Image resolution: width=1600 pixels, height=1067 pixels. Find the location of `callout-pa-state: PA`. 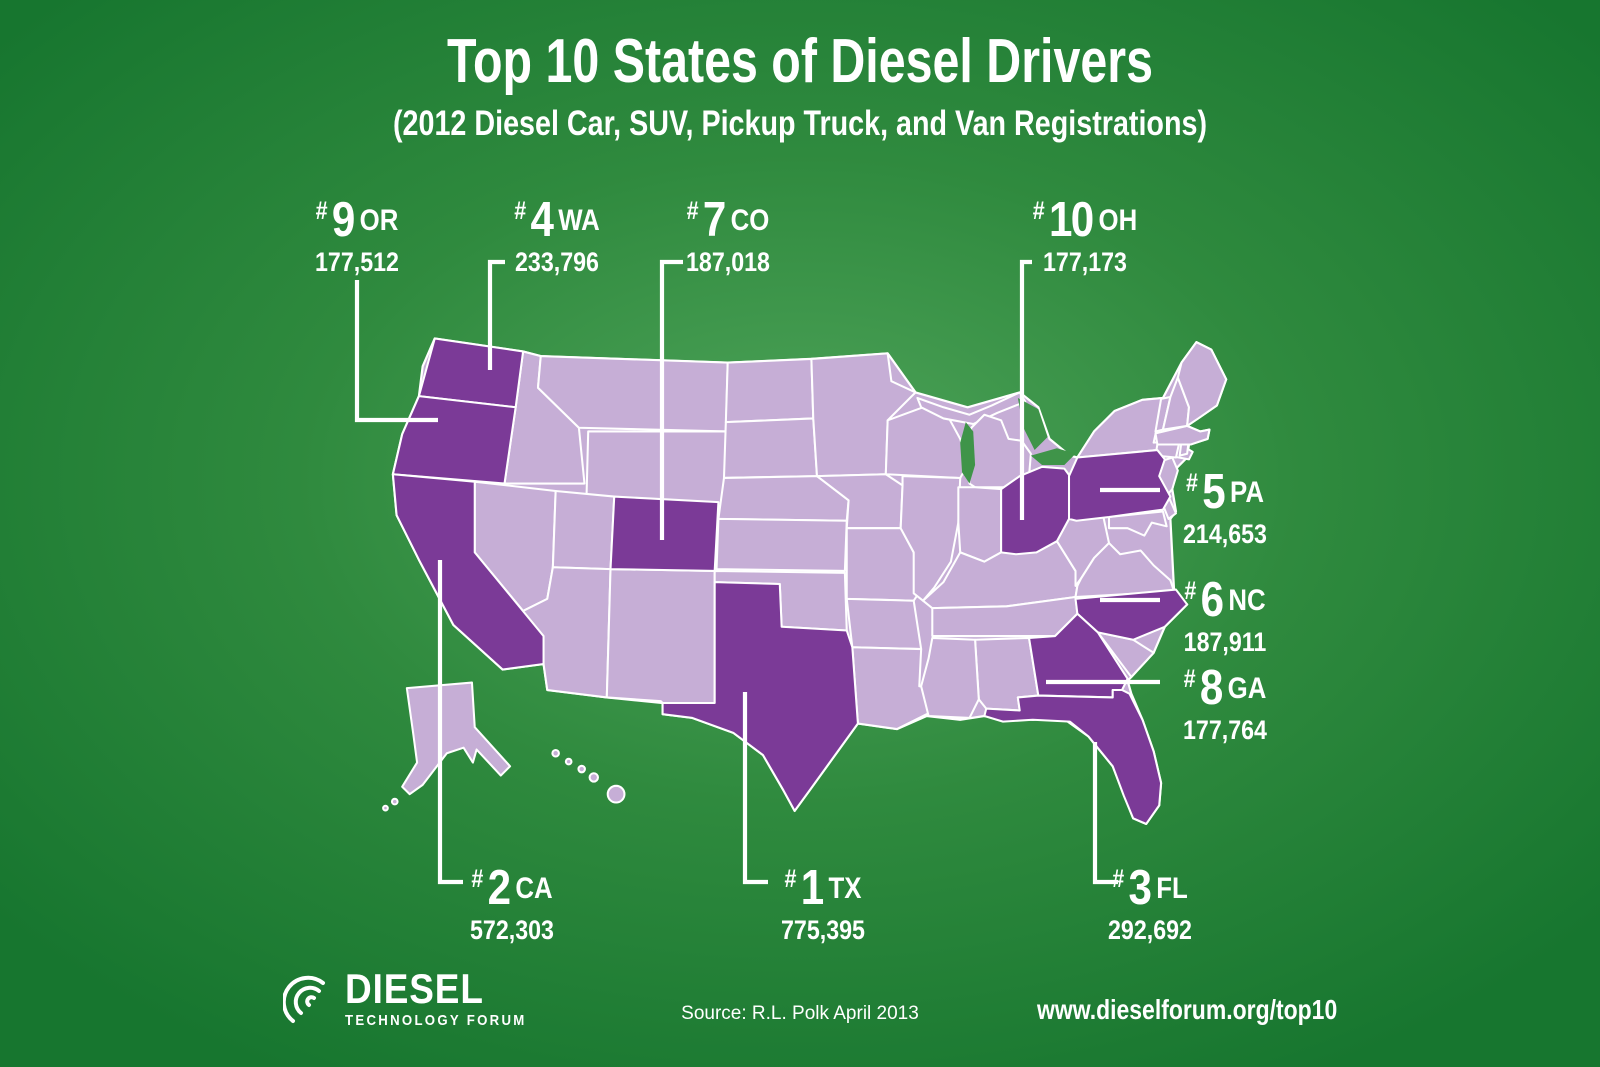

callout-pa-state: PA is located at coordinates (1247, 492).